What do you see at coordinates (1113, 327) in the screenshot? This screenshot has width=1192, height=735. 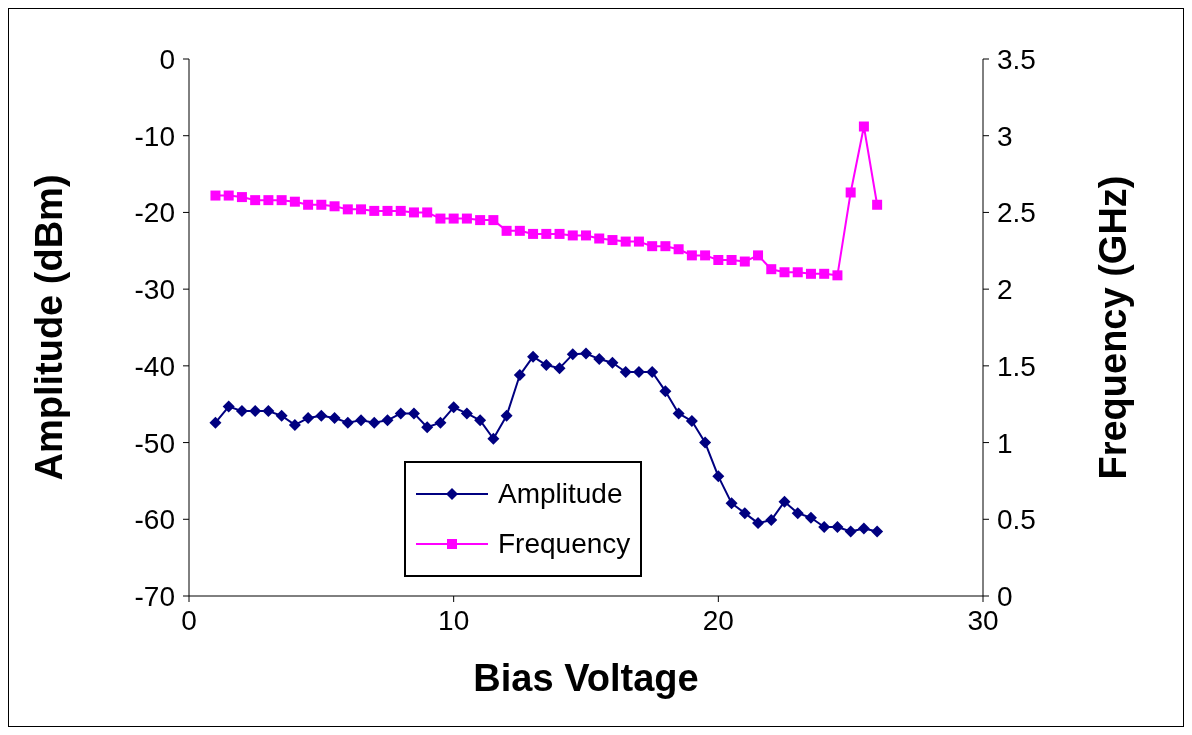 I see `y2-axis-title: Frequency (GHz)` at bounding box center [1113, 327].